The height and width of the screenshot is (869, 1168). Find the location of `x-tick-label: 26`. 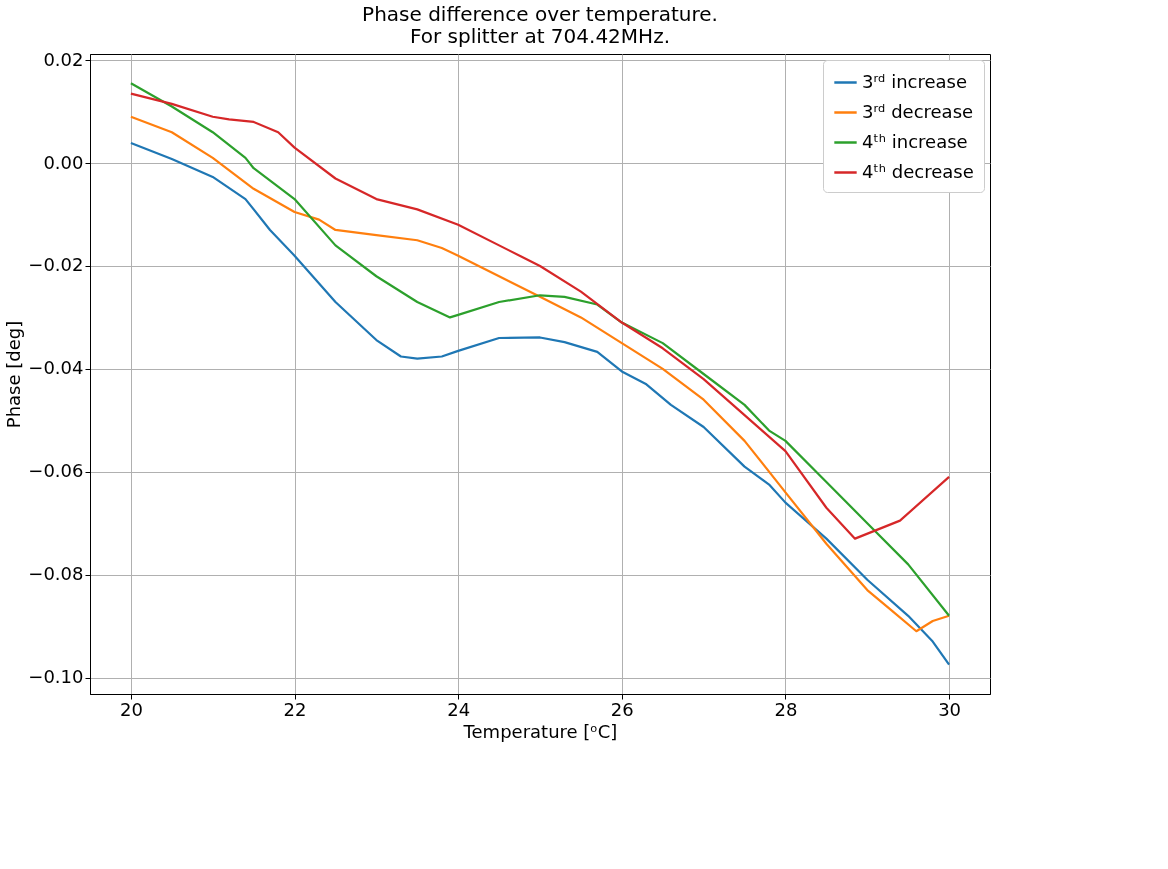

x-tick-label: 26 is located at coordinates (622, 709).